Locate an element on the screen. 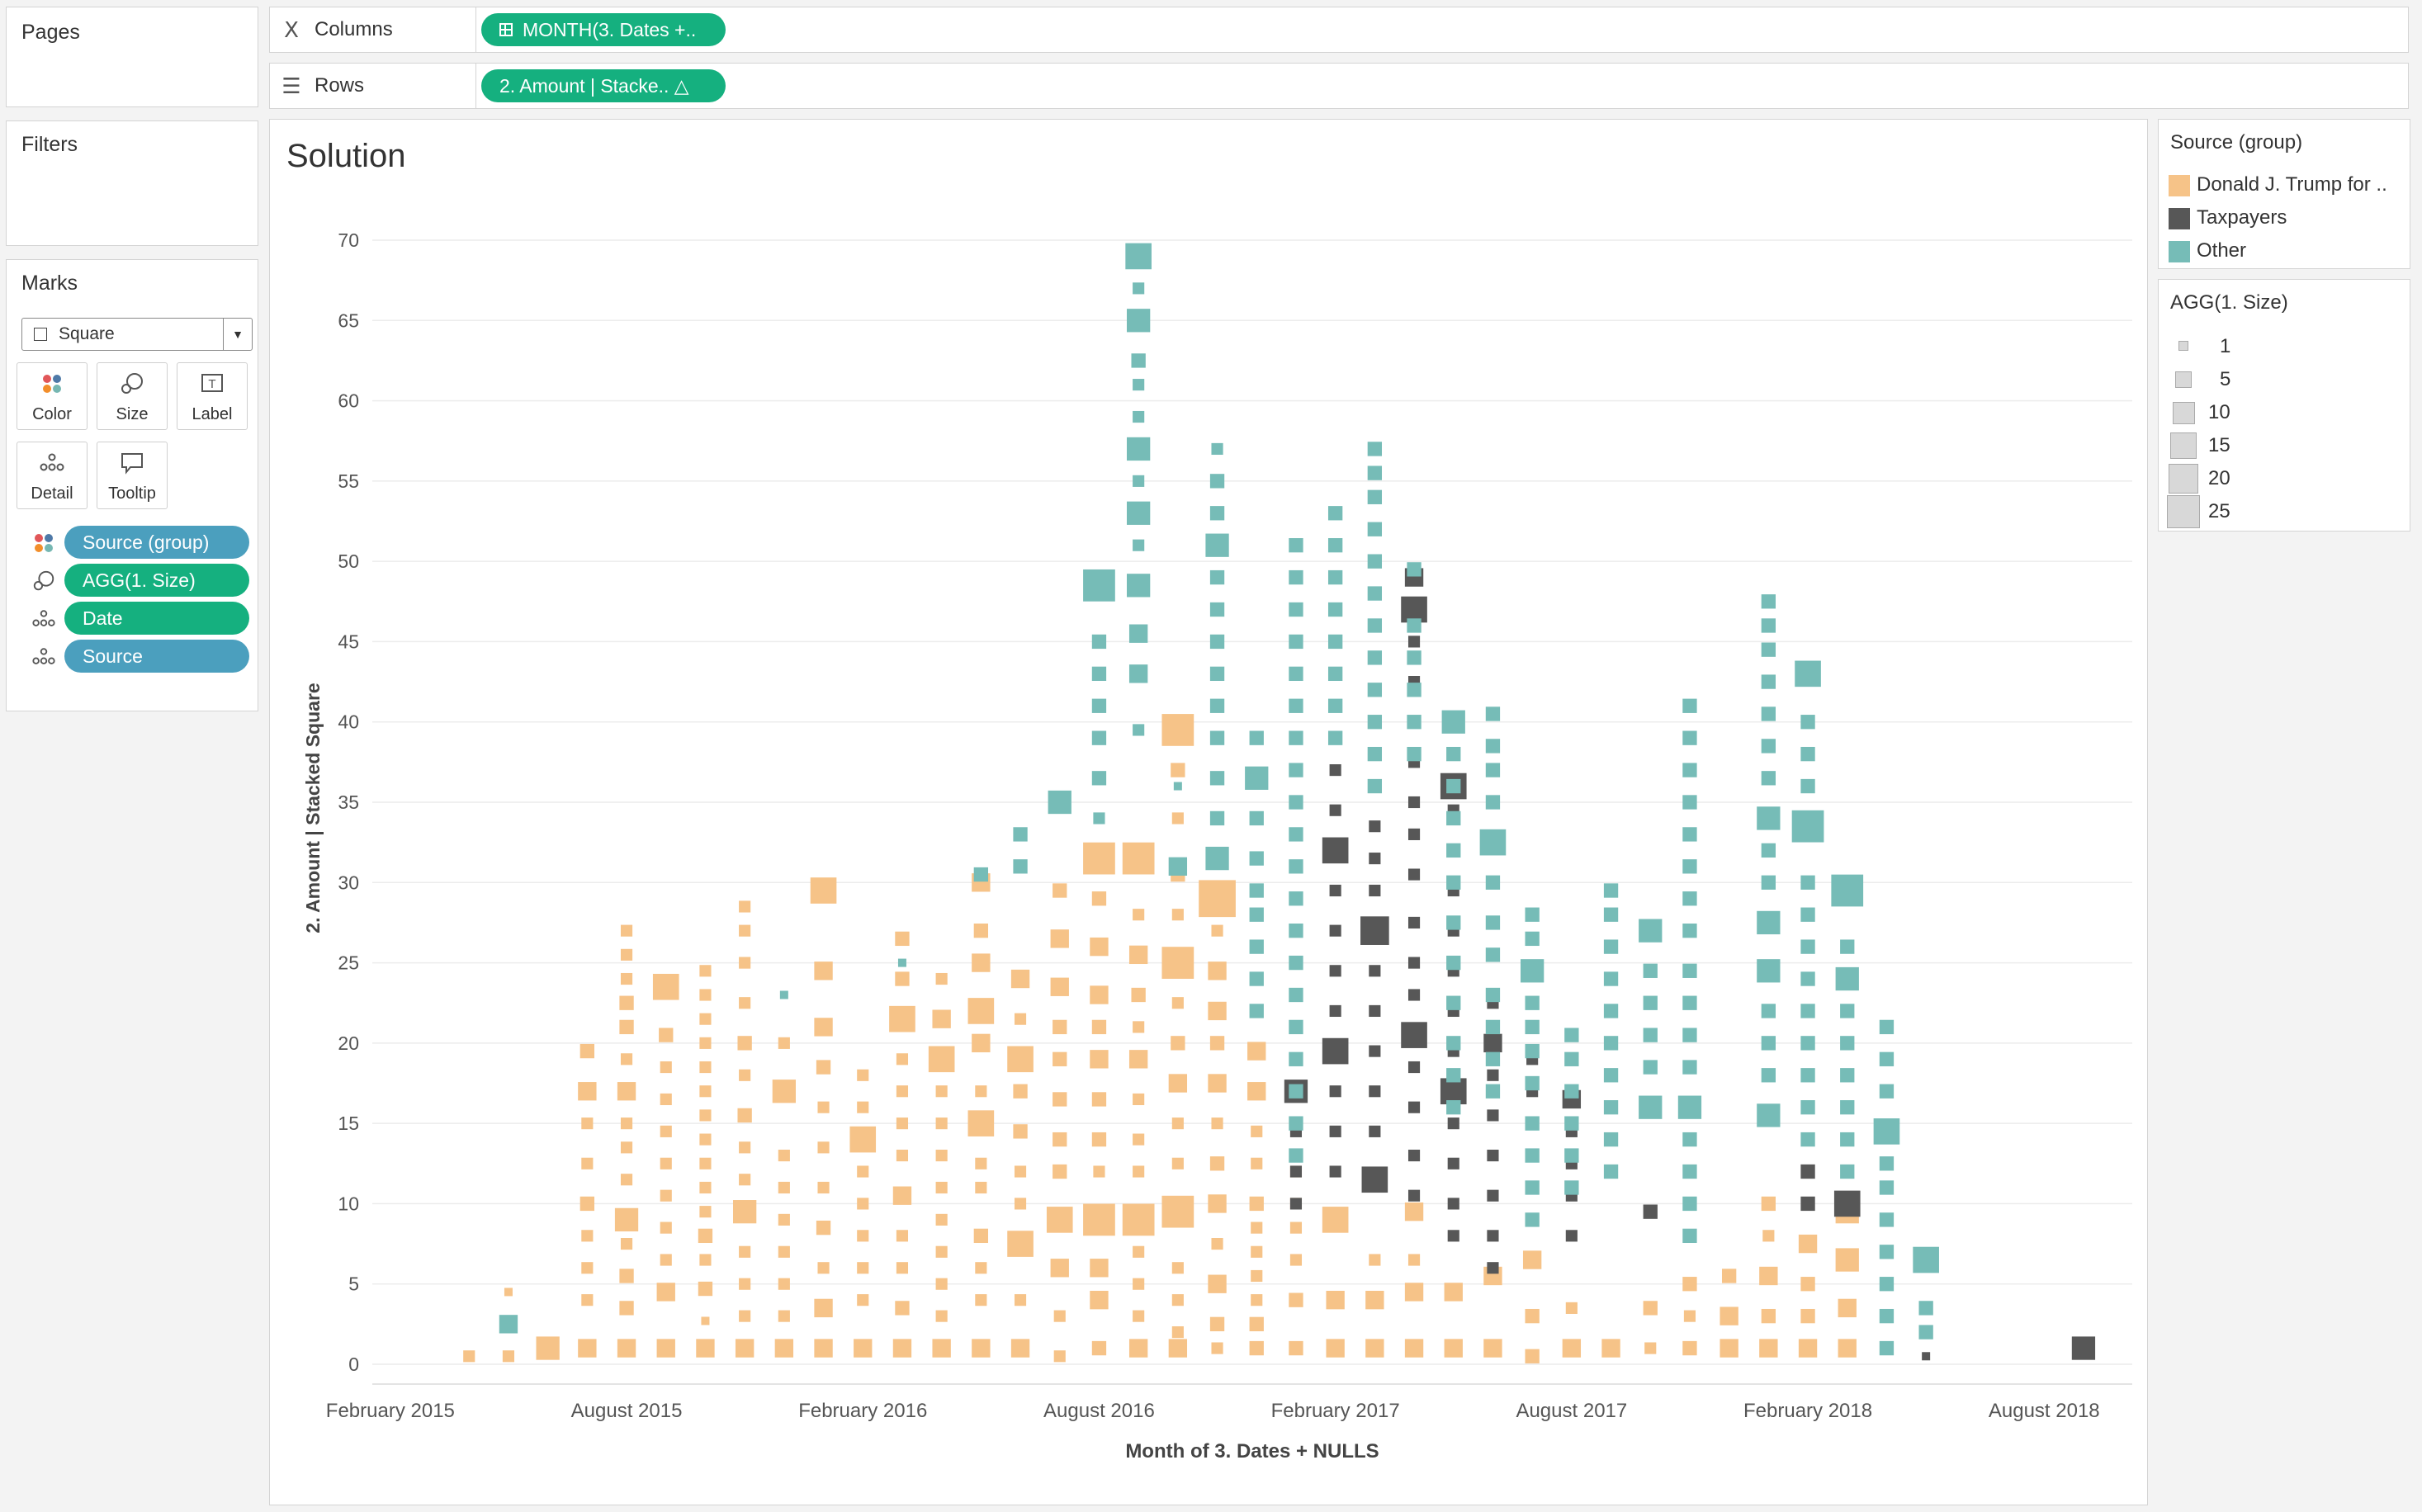 The width and height of the screenshot is (2422, 1512). size-legend-title: AGG(1. Size) is located at coordinates (2229, 302).